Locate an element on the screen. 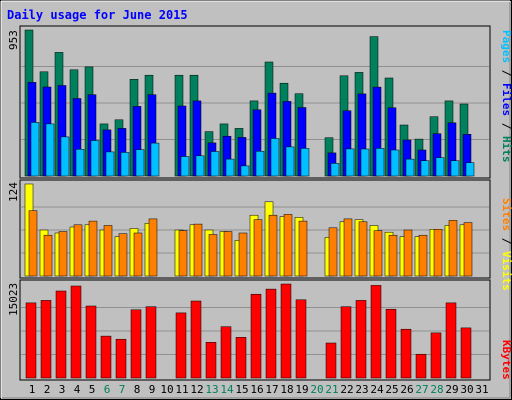  day-label: 5 is located at coordinates (92, 389).